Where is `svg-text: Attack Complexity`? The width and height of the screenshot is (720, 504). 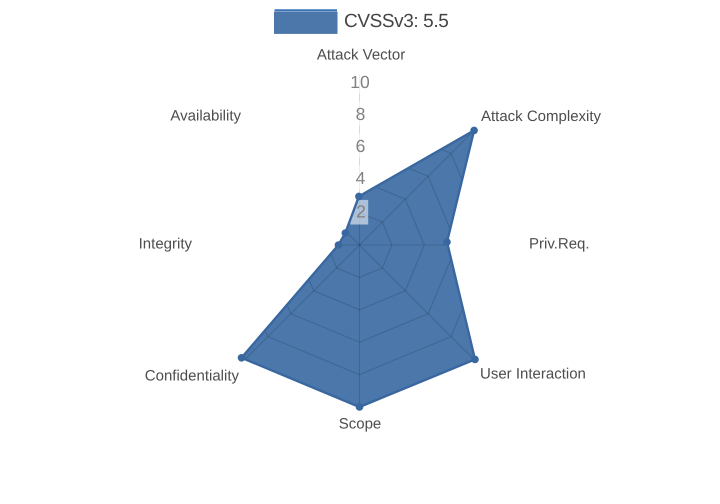 svg-text: Attack Complexity is located at coordinates (541, 116).